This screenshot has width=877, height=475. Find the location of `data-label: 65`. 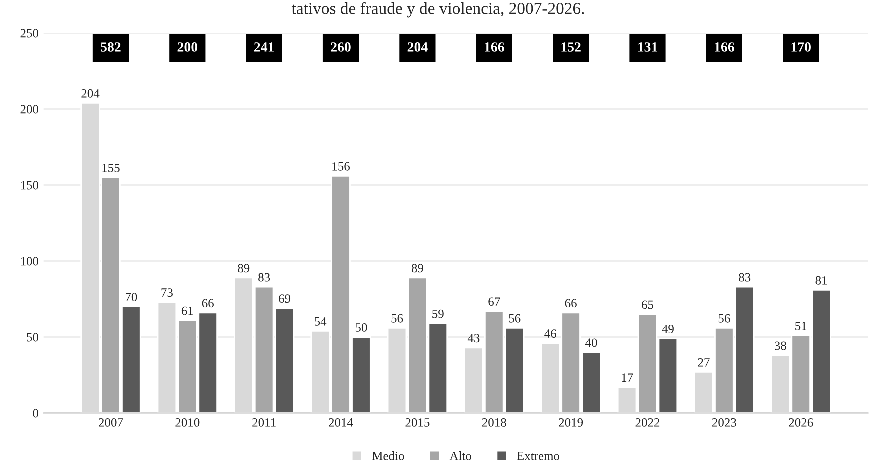

data-label: 65 is located at coordinates (648, 305).